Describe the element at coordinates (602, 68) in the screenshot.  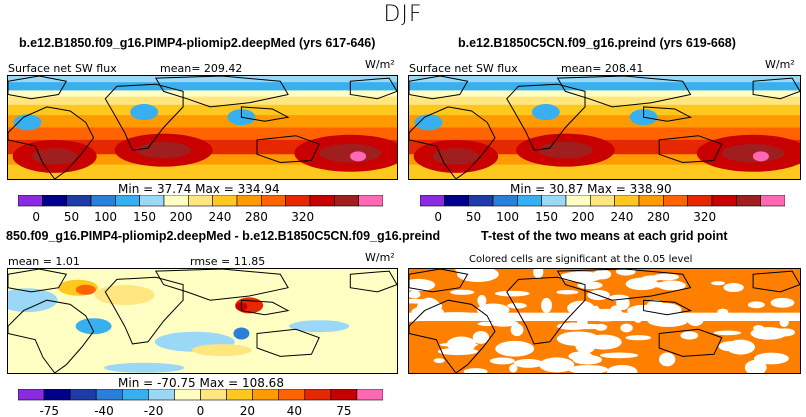
I see `panel2-mean: mean= 208.41` at that location.